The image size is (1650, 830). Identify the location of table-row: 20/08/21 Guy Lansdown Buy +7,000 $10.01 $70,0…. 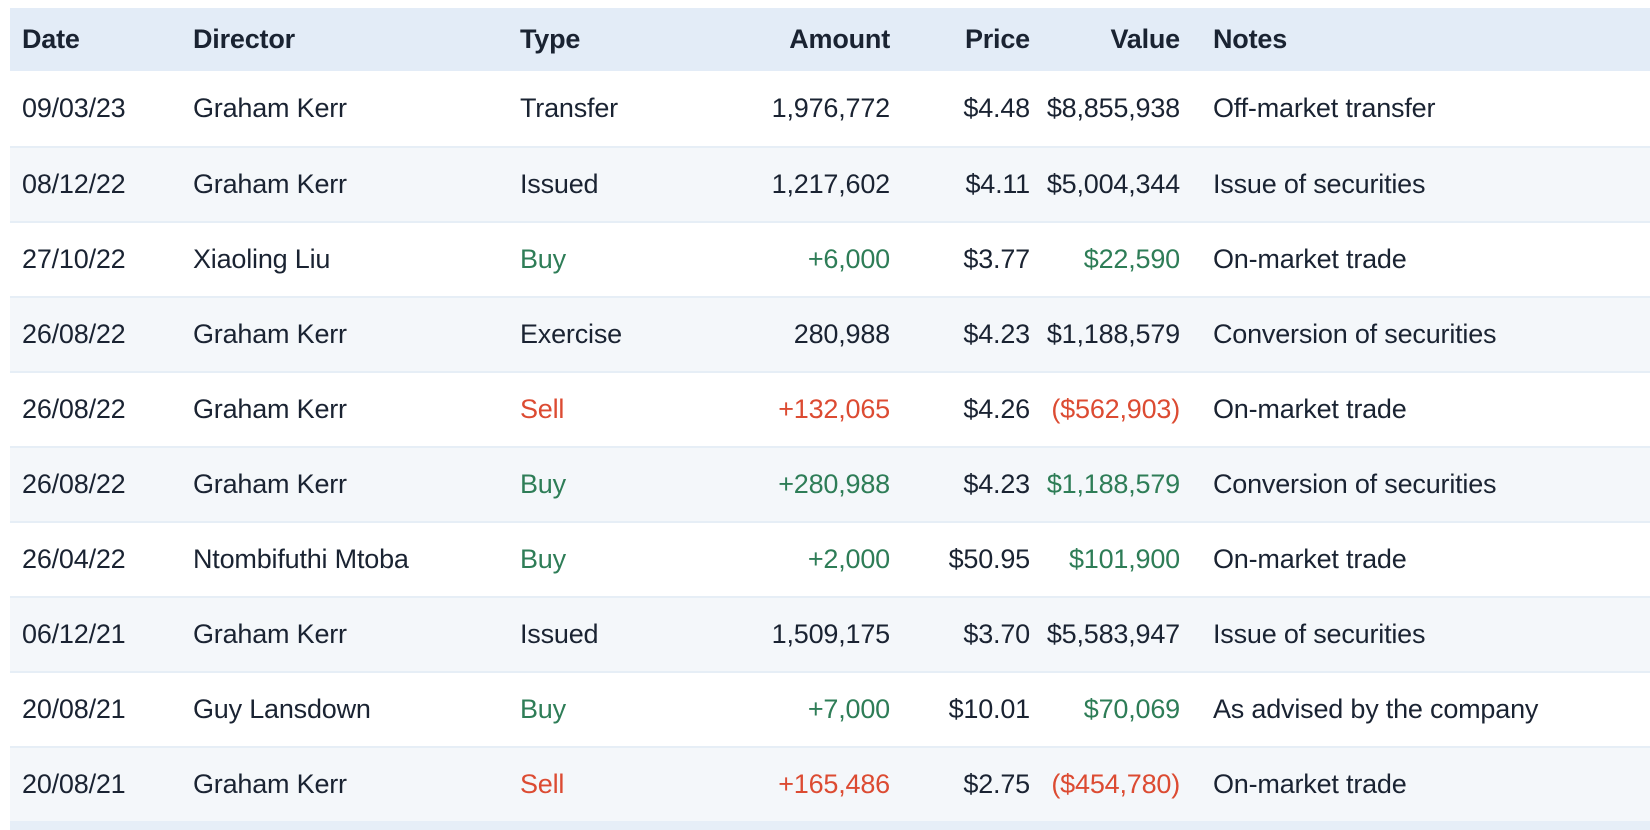
(830, 708).